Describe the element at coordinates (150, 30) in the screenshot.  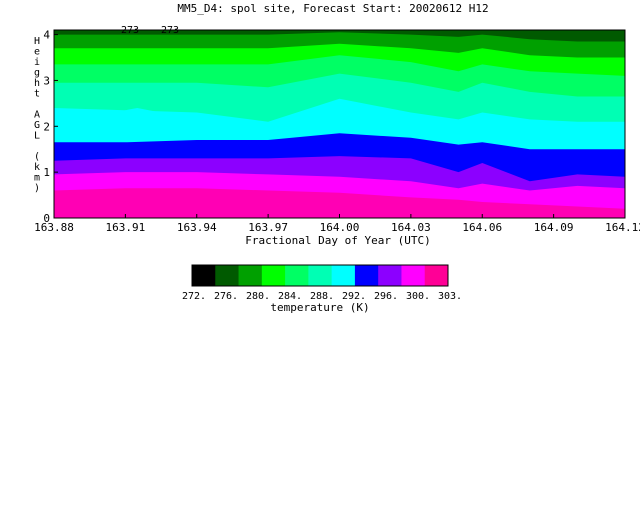
I see `contour-labels: 273 273` at that location.